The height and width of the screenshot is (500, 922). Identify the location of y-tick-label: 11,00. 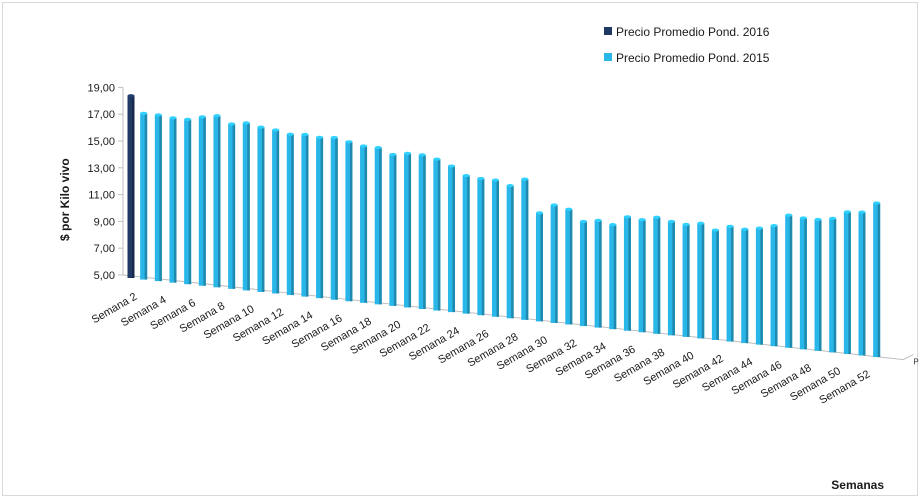
(101, 196).